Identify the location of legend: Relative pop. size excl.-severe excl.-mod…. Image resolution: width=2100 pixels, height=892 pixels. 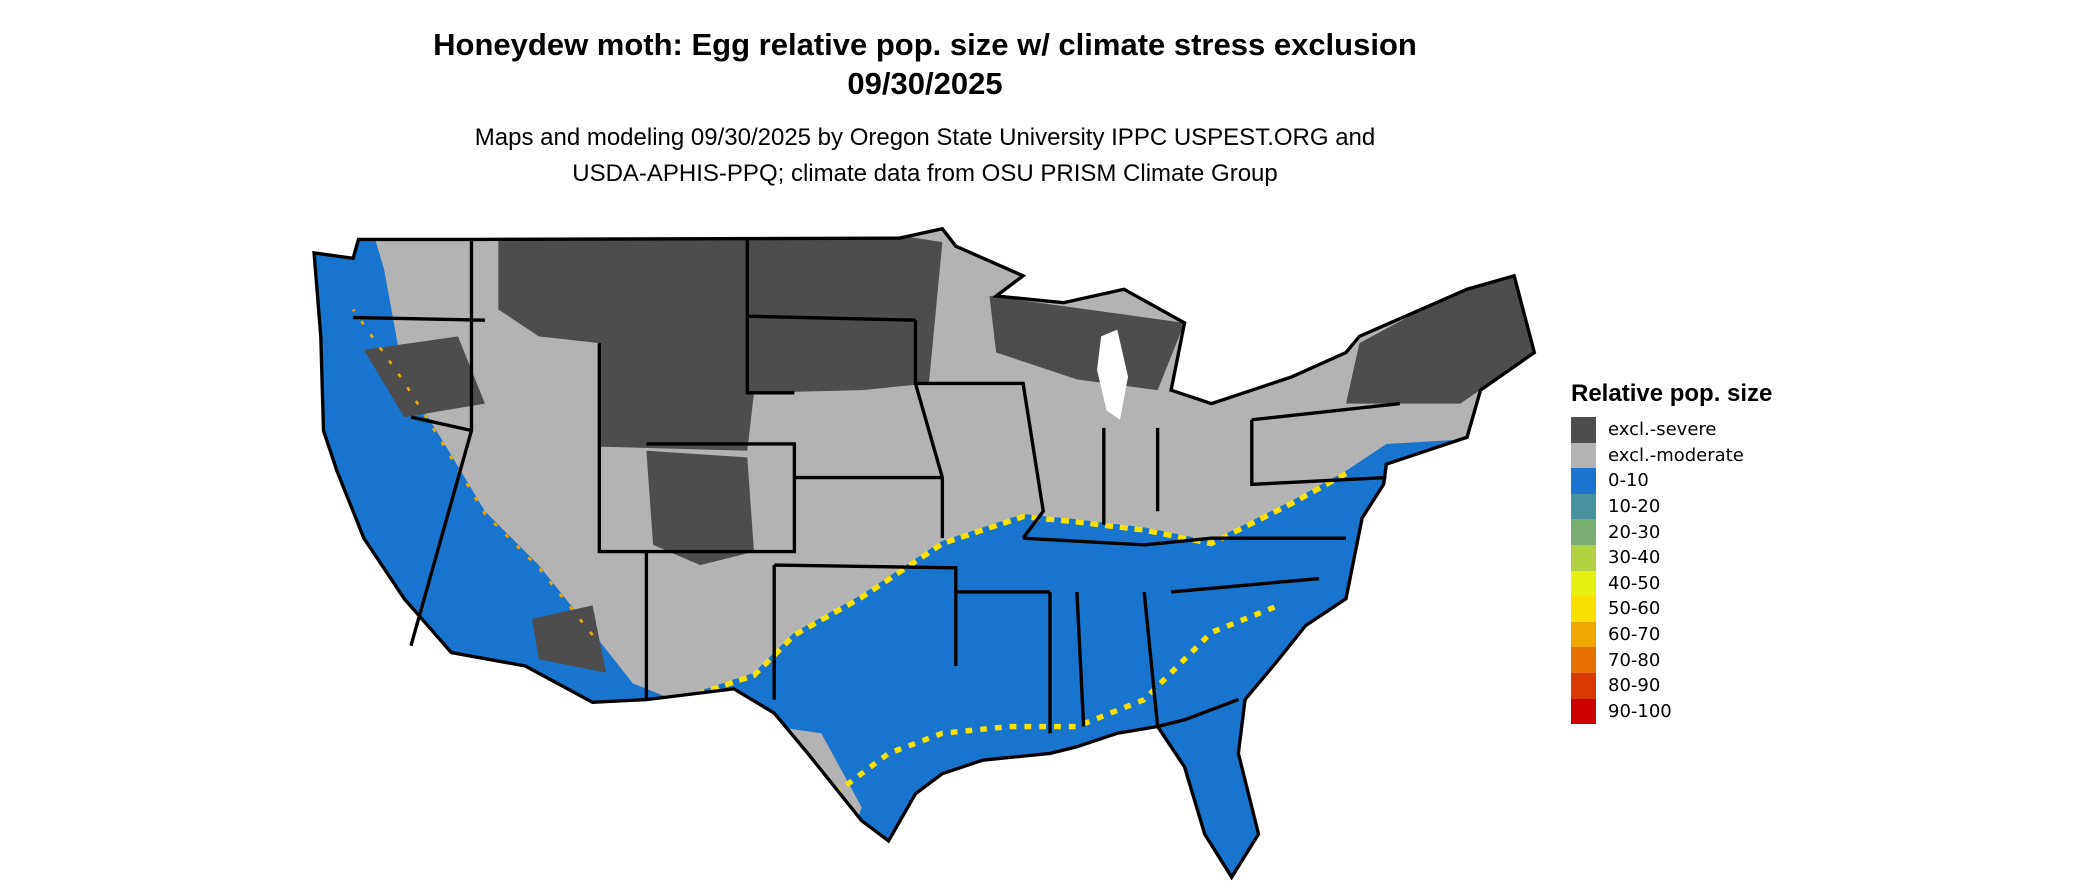
(1672, 552).